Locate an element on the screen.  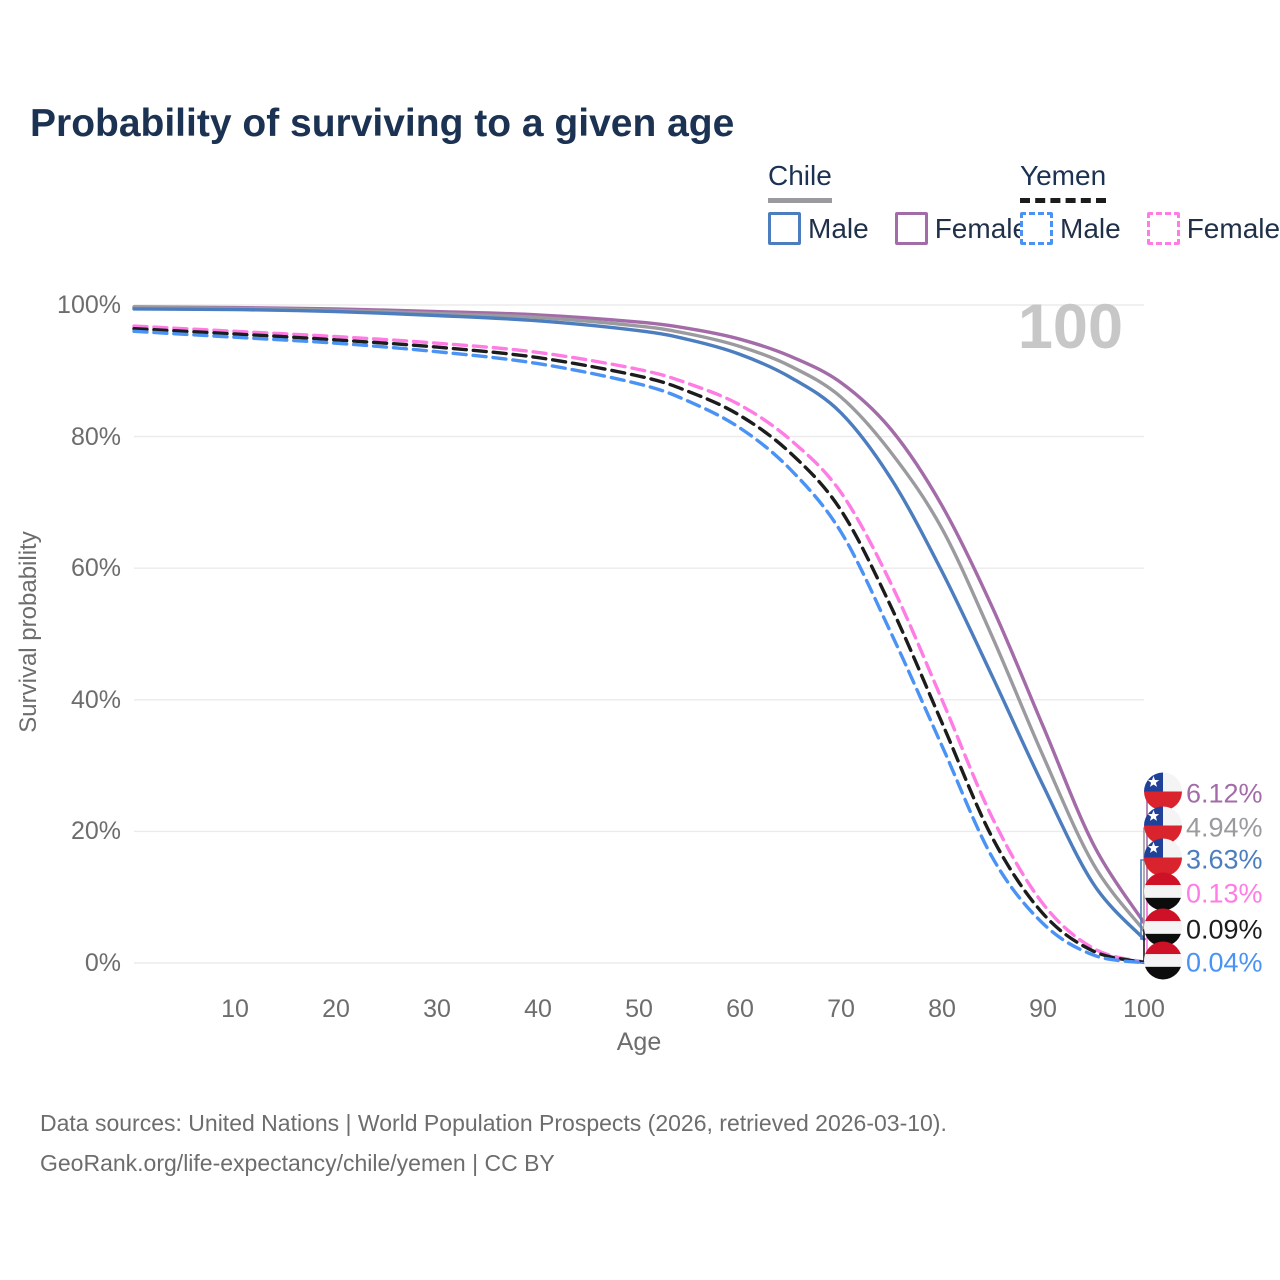
legend-toggle-chile-female: Female is located at coordinates (961, 228).